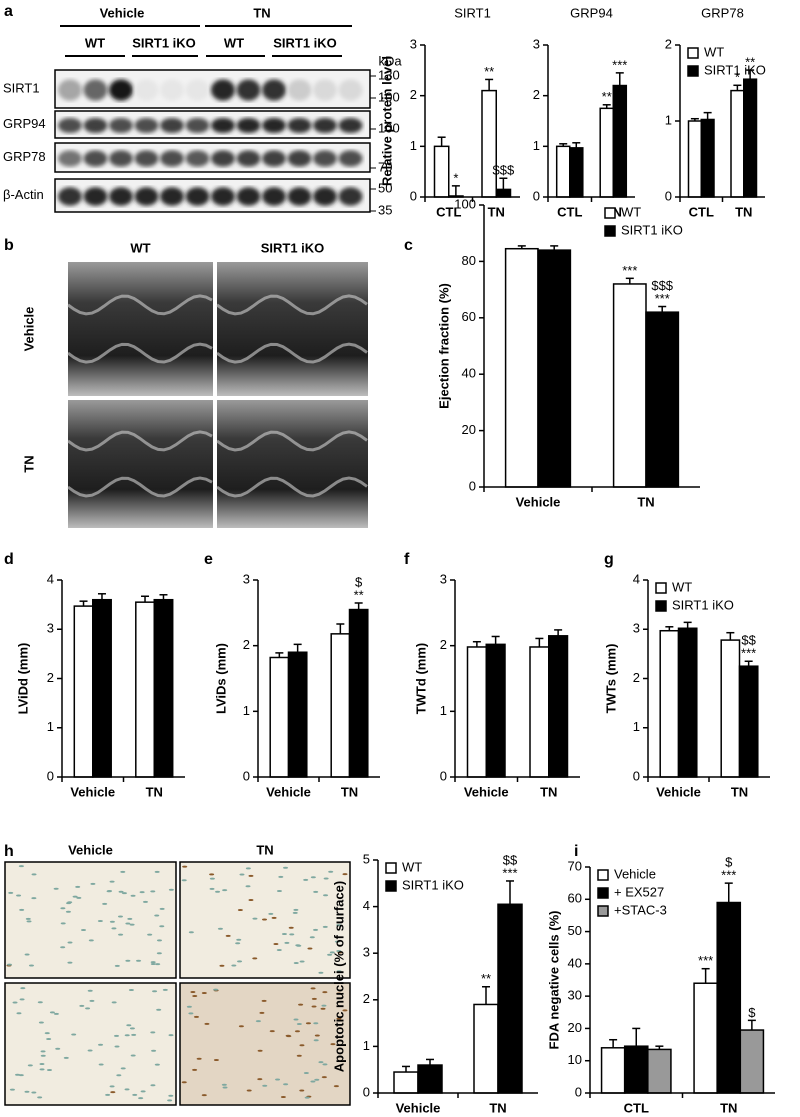 Image resolution: width=800 pixels, height=1117 pixels. Describe the element at coordinates (385, 187) in the screenshot. I see `marker-label: 50` at that location.